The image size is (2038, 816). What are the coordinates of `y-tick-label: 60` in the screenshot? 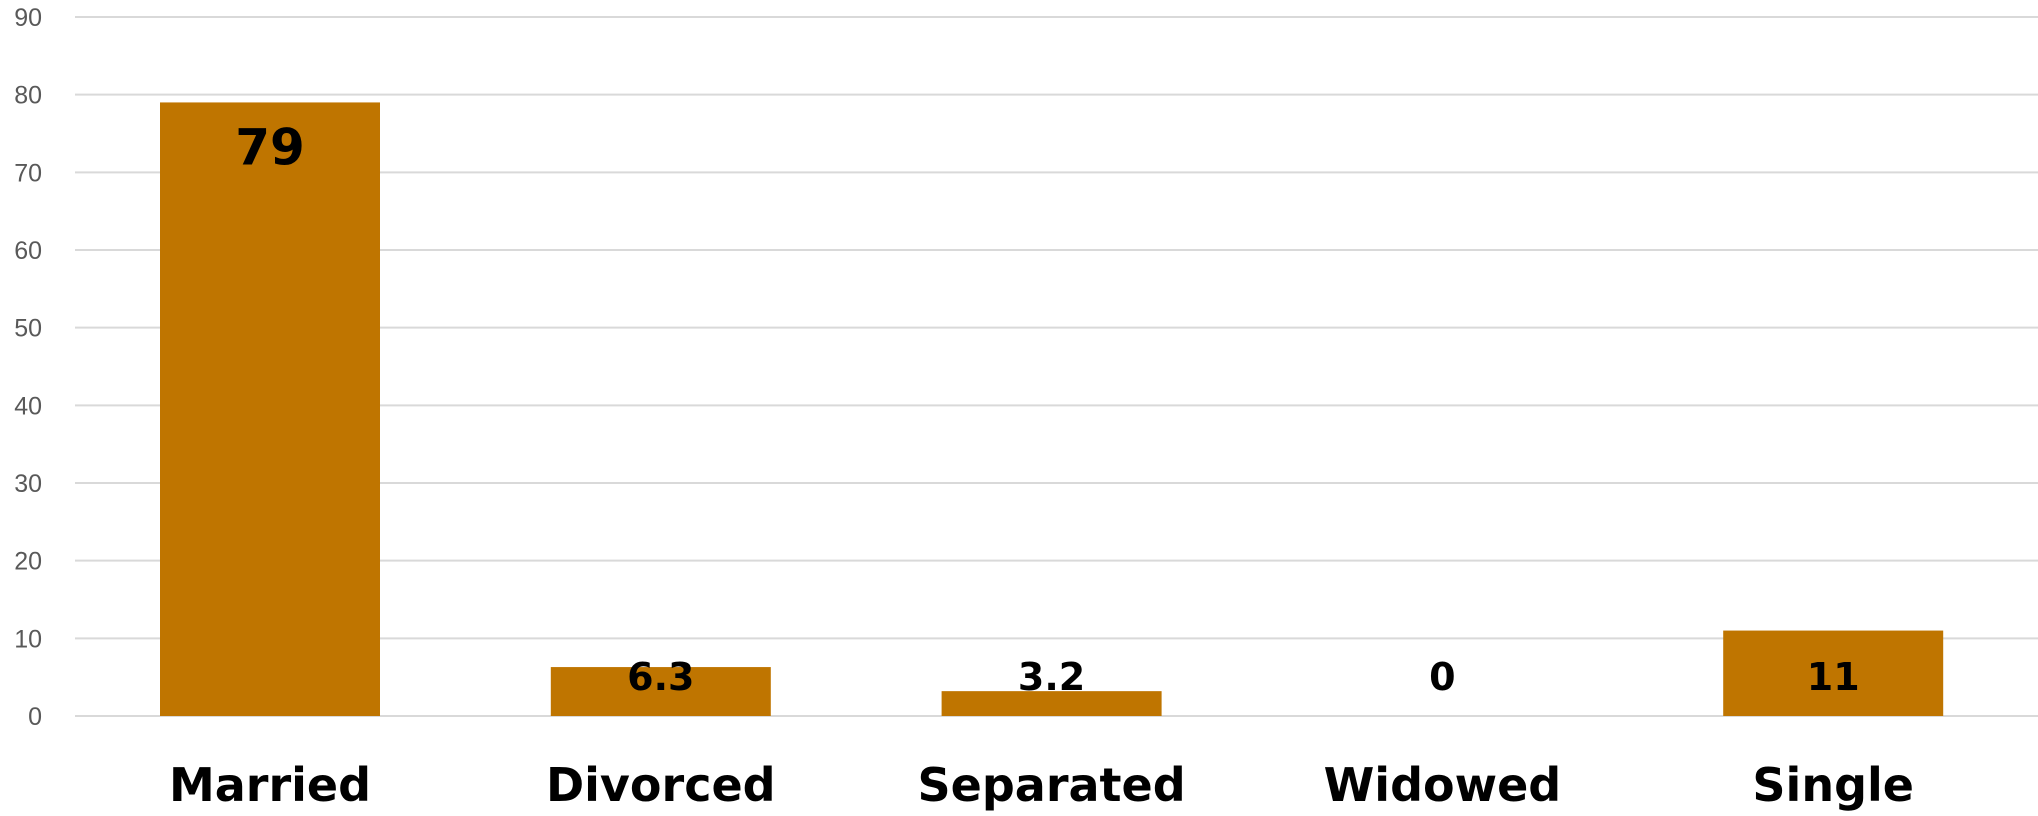 It's located at (28, 251).